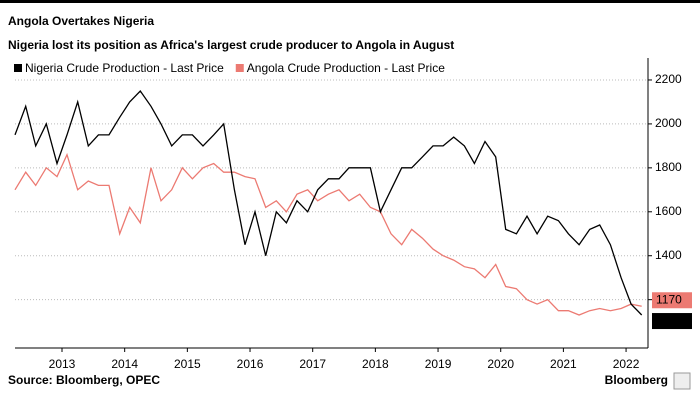 Image resolution: width=700 pixels, height=400 pixels. I want to click on legend-label: Nigeria Crude Production - Last Price, so click(124, 68).